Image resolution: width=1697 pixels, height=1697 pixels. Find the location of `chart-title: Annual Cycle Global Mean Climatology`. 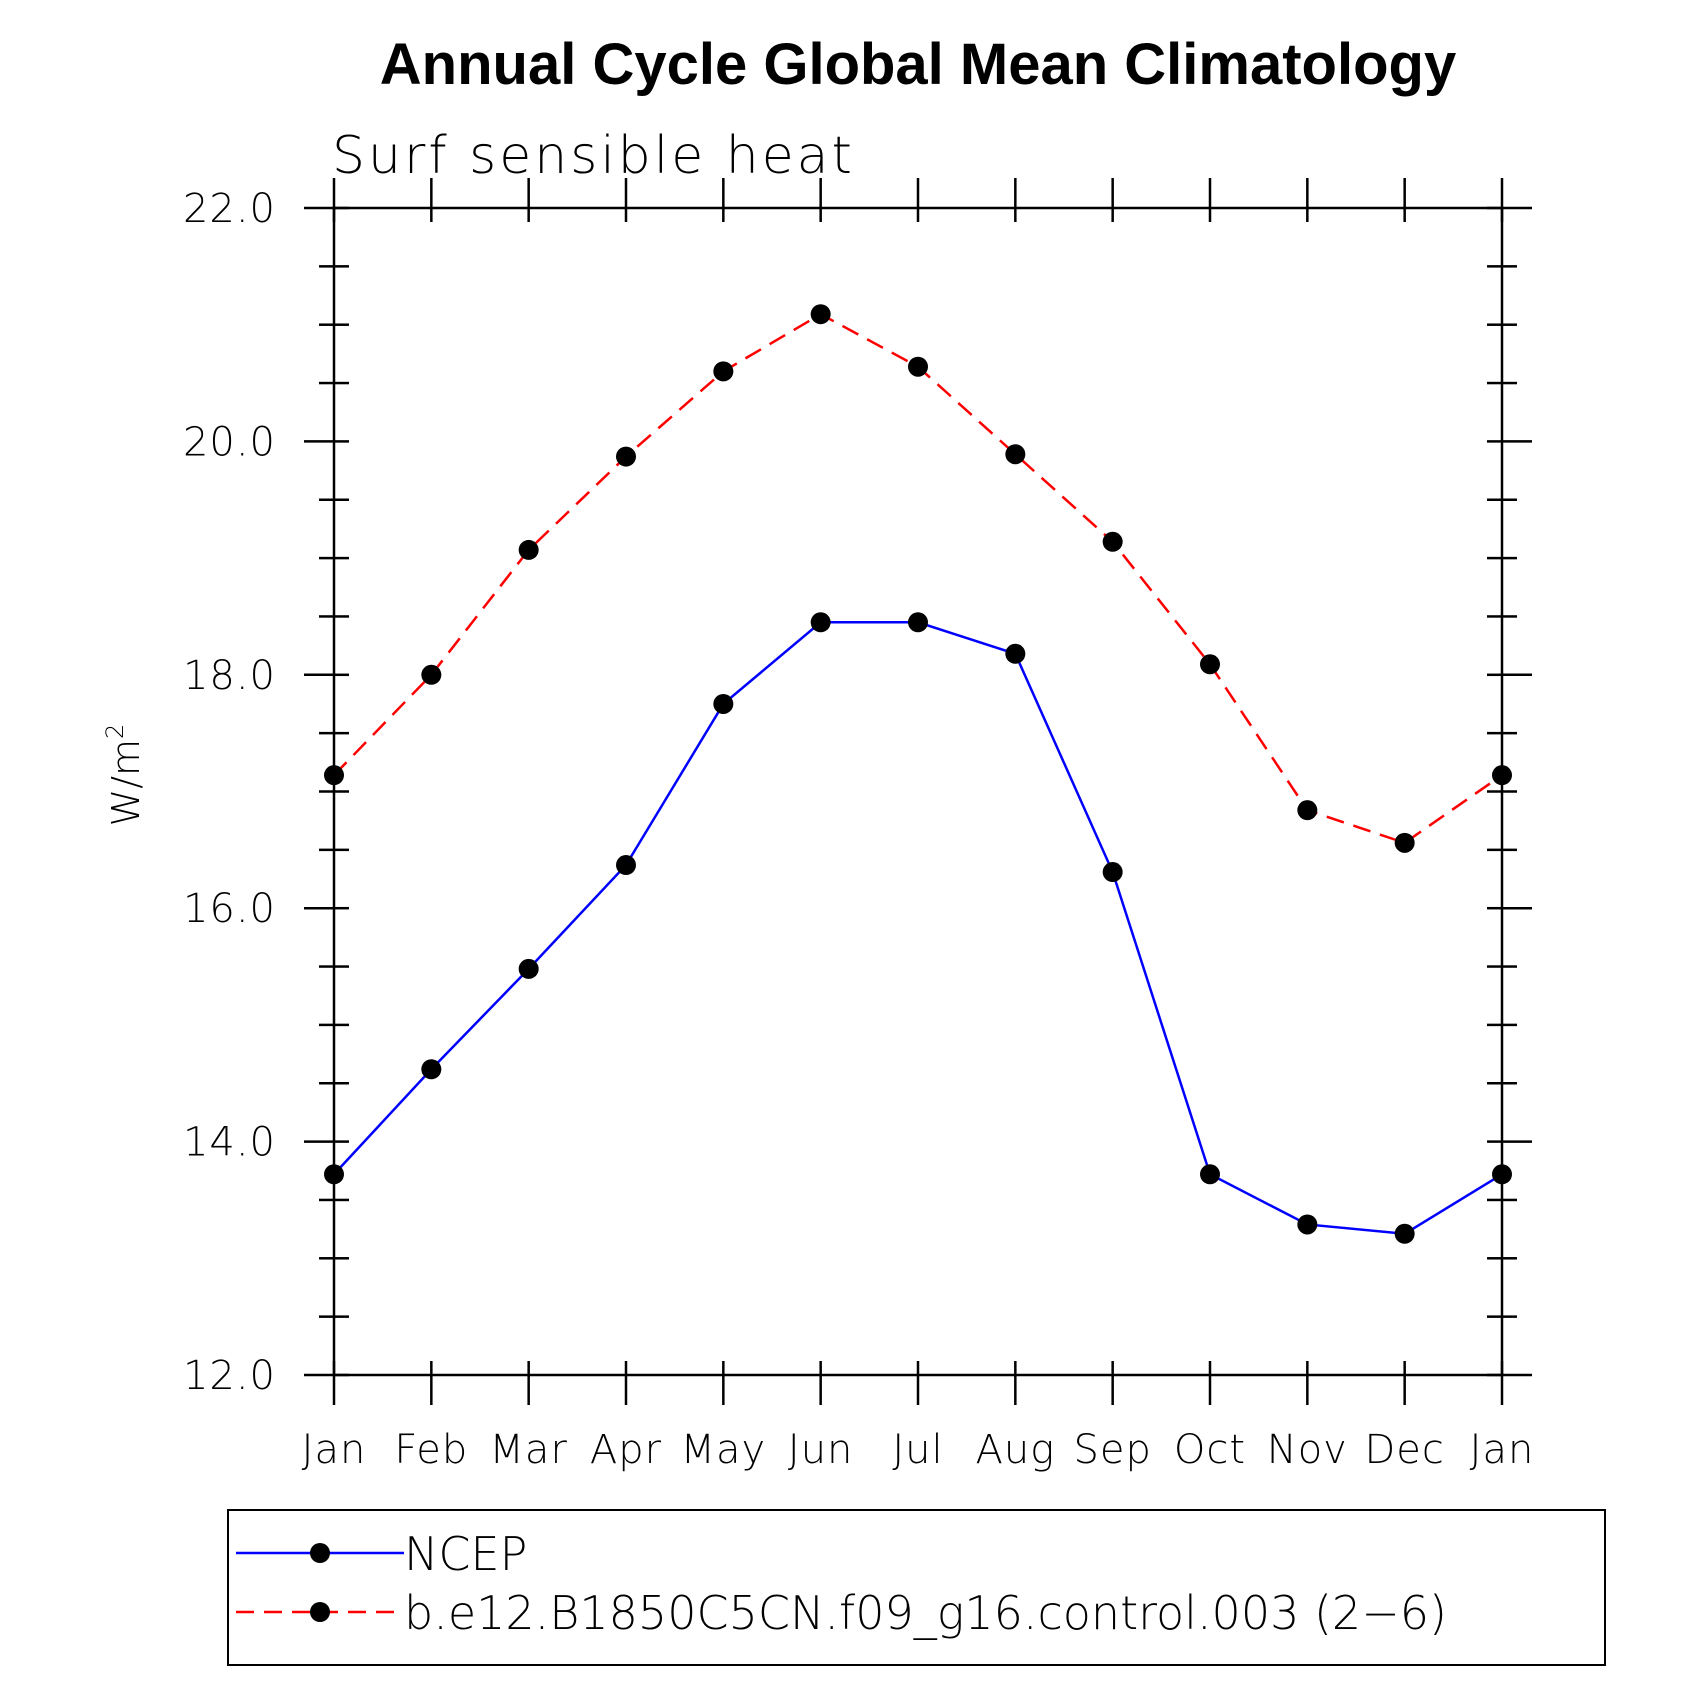

chart-title: Annual Cycle Global Mean Climatology is located at coordinates (918, 64).